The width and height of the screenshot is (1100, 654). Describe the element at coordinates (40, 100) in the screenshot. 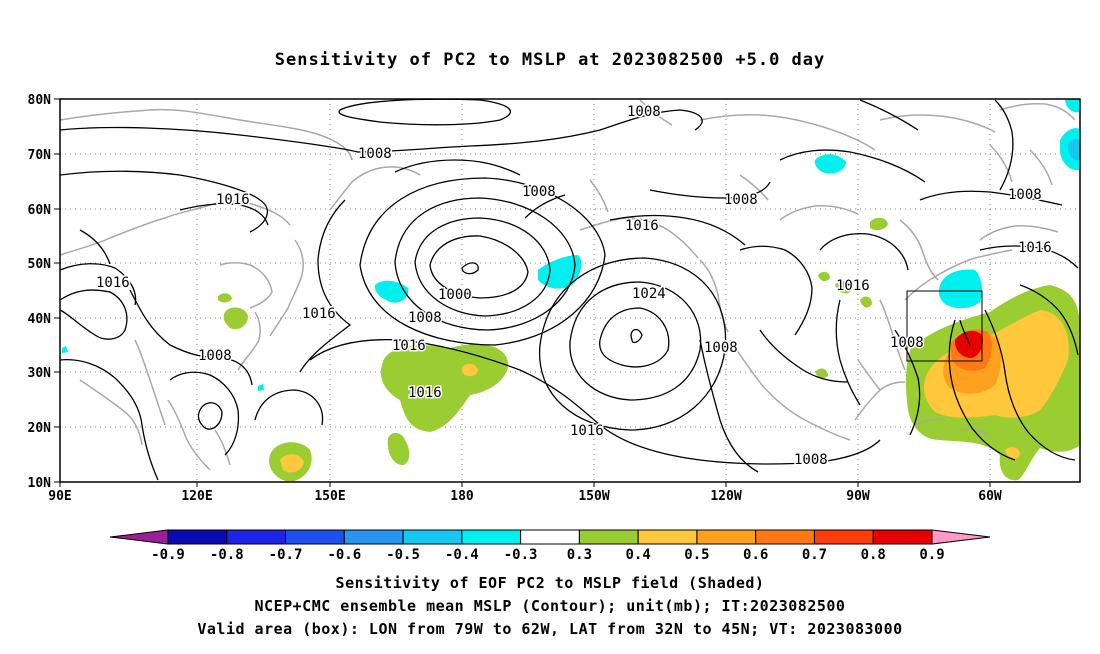

I see `lat-label: 80N` at that location.